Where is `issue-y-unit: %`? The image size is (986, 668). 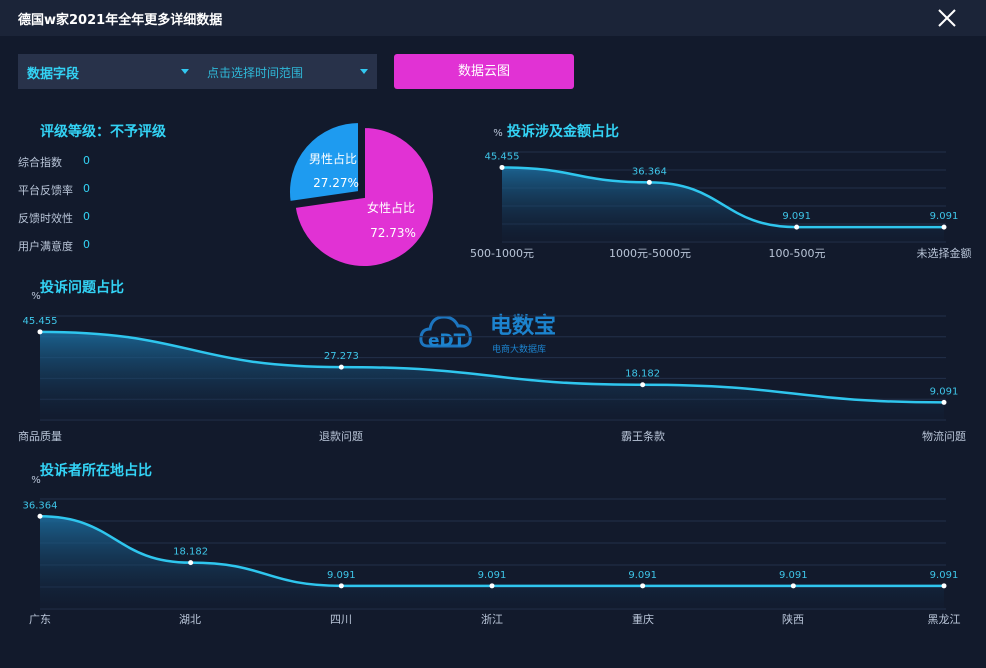 issue-y-unit: % is located at coordinates (36, 296).